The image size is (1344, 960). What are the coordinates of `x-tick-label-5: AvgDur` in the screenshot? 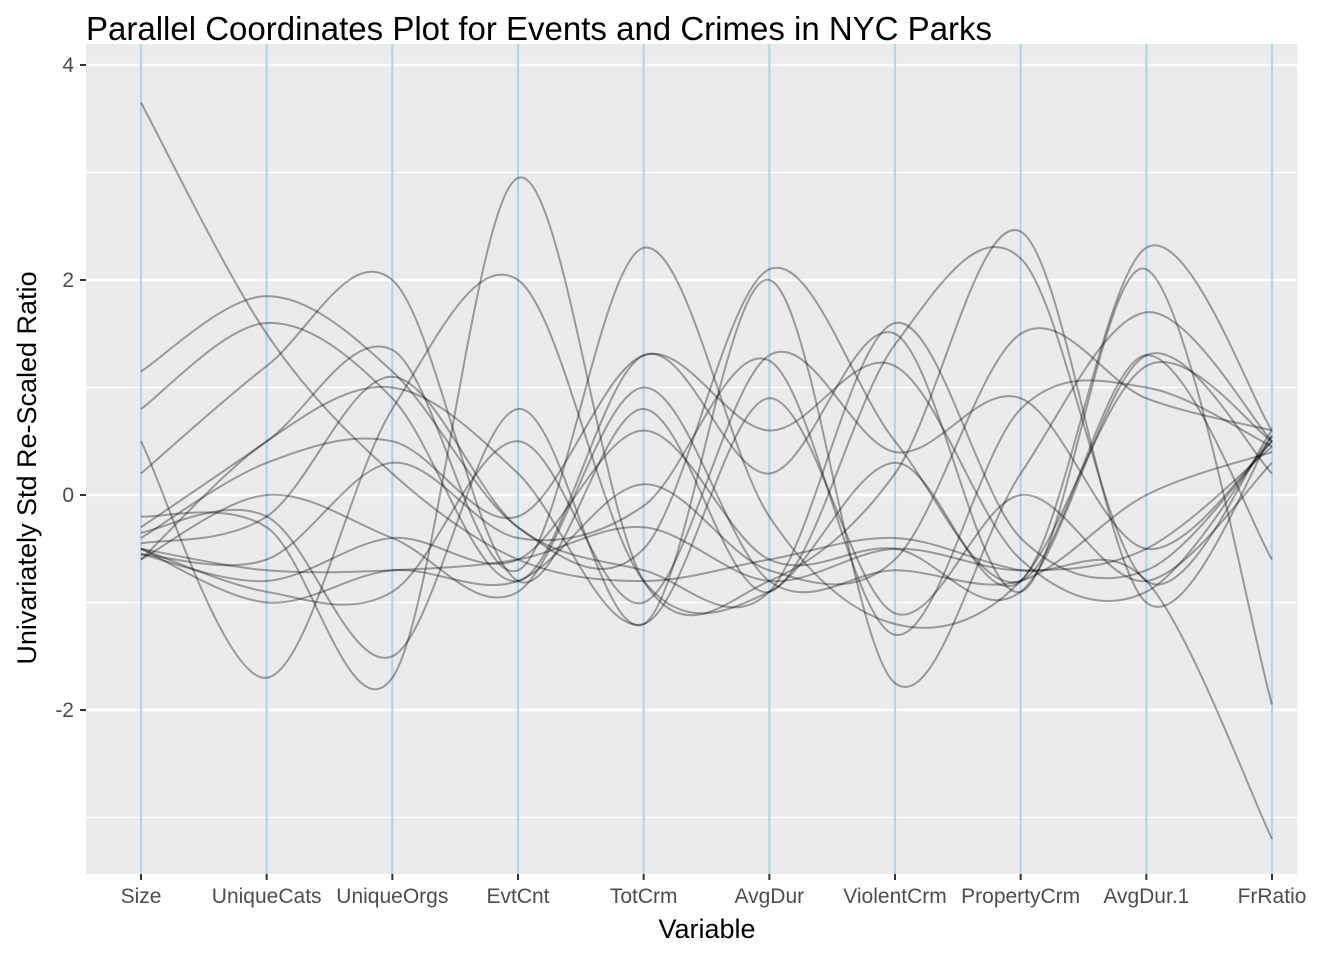 It's located at (770, 896).